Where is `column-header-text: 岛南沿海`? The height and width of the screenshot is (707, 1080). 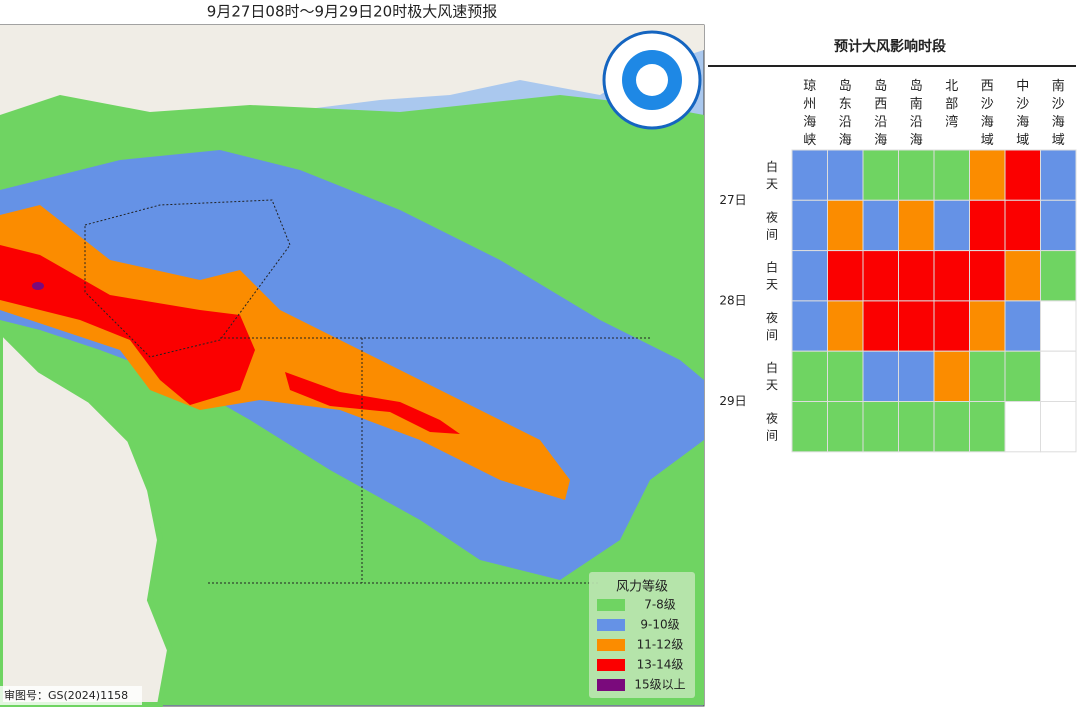 column-header-text: 岛南沿海 is located at coordinates (916, 113).